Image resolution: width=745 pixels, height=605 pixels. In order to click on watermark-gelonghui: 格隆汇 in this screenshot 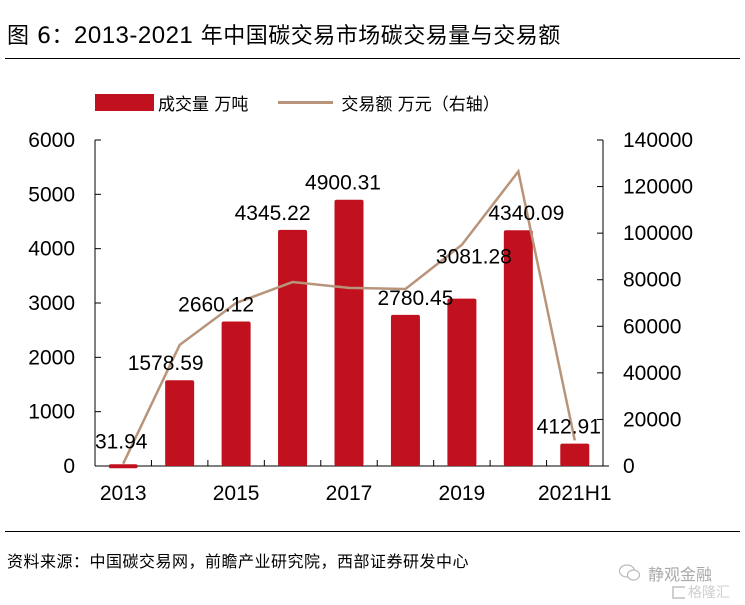, I will do `click(701, 592)`.